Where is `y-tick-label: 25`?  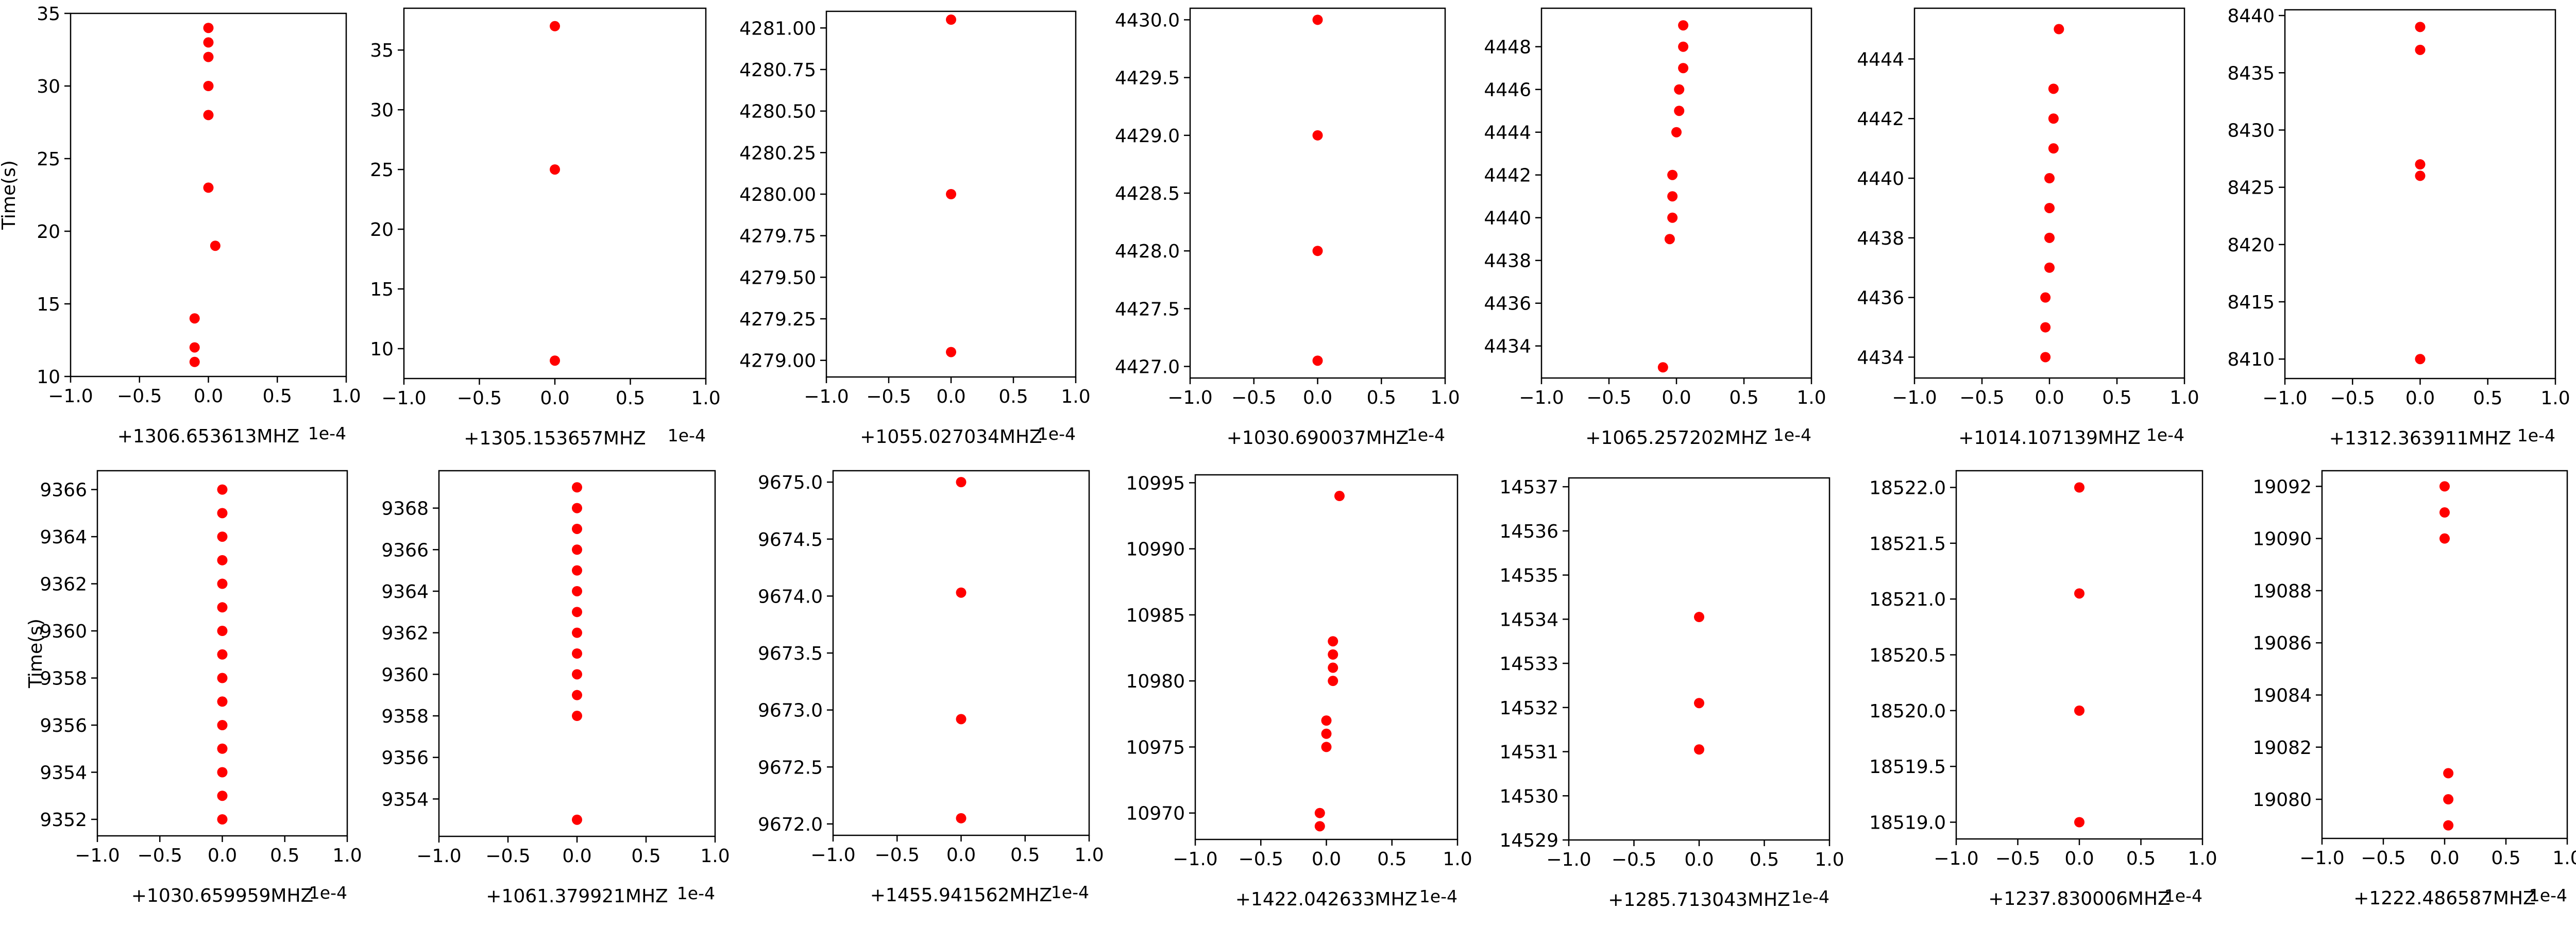 y-tick-label: 25 is located at coordinates (382, 170).